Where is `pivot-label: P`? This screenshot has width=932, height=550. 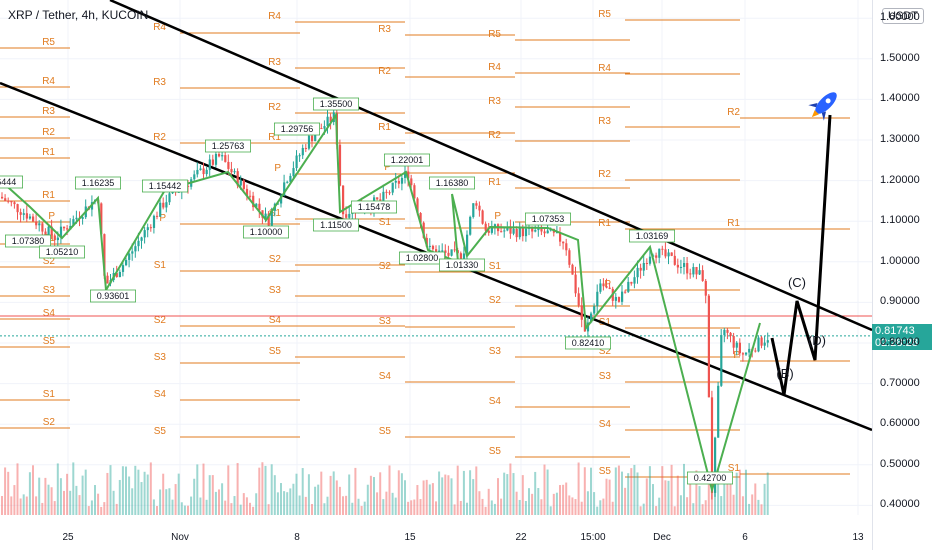 pivot-label: P is located at coordinates (162, 218).